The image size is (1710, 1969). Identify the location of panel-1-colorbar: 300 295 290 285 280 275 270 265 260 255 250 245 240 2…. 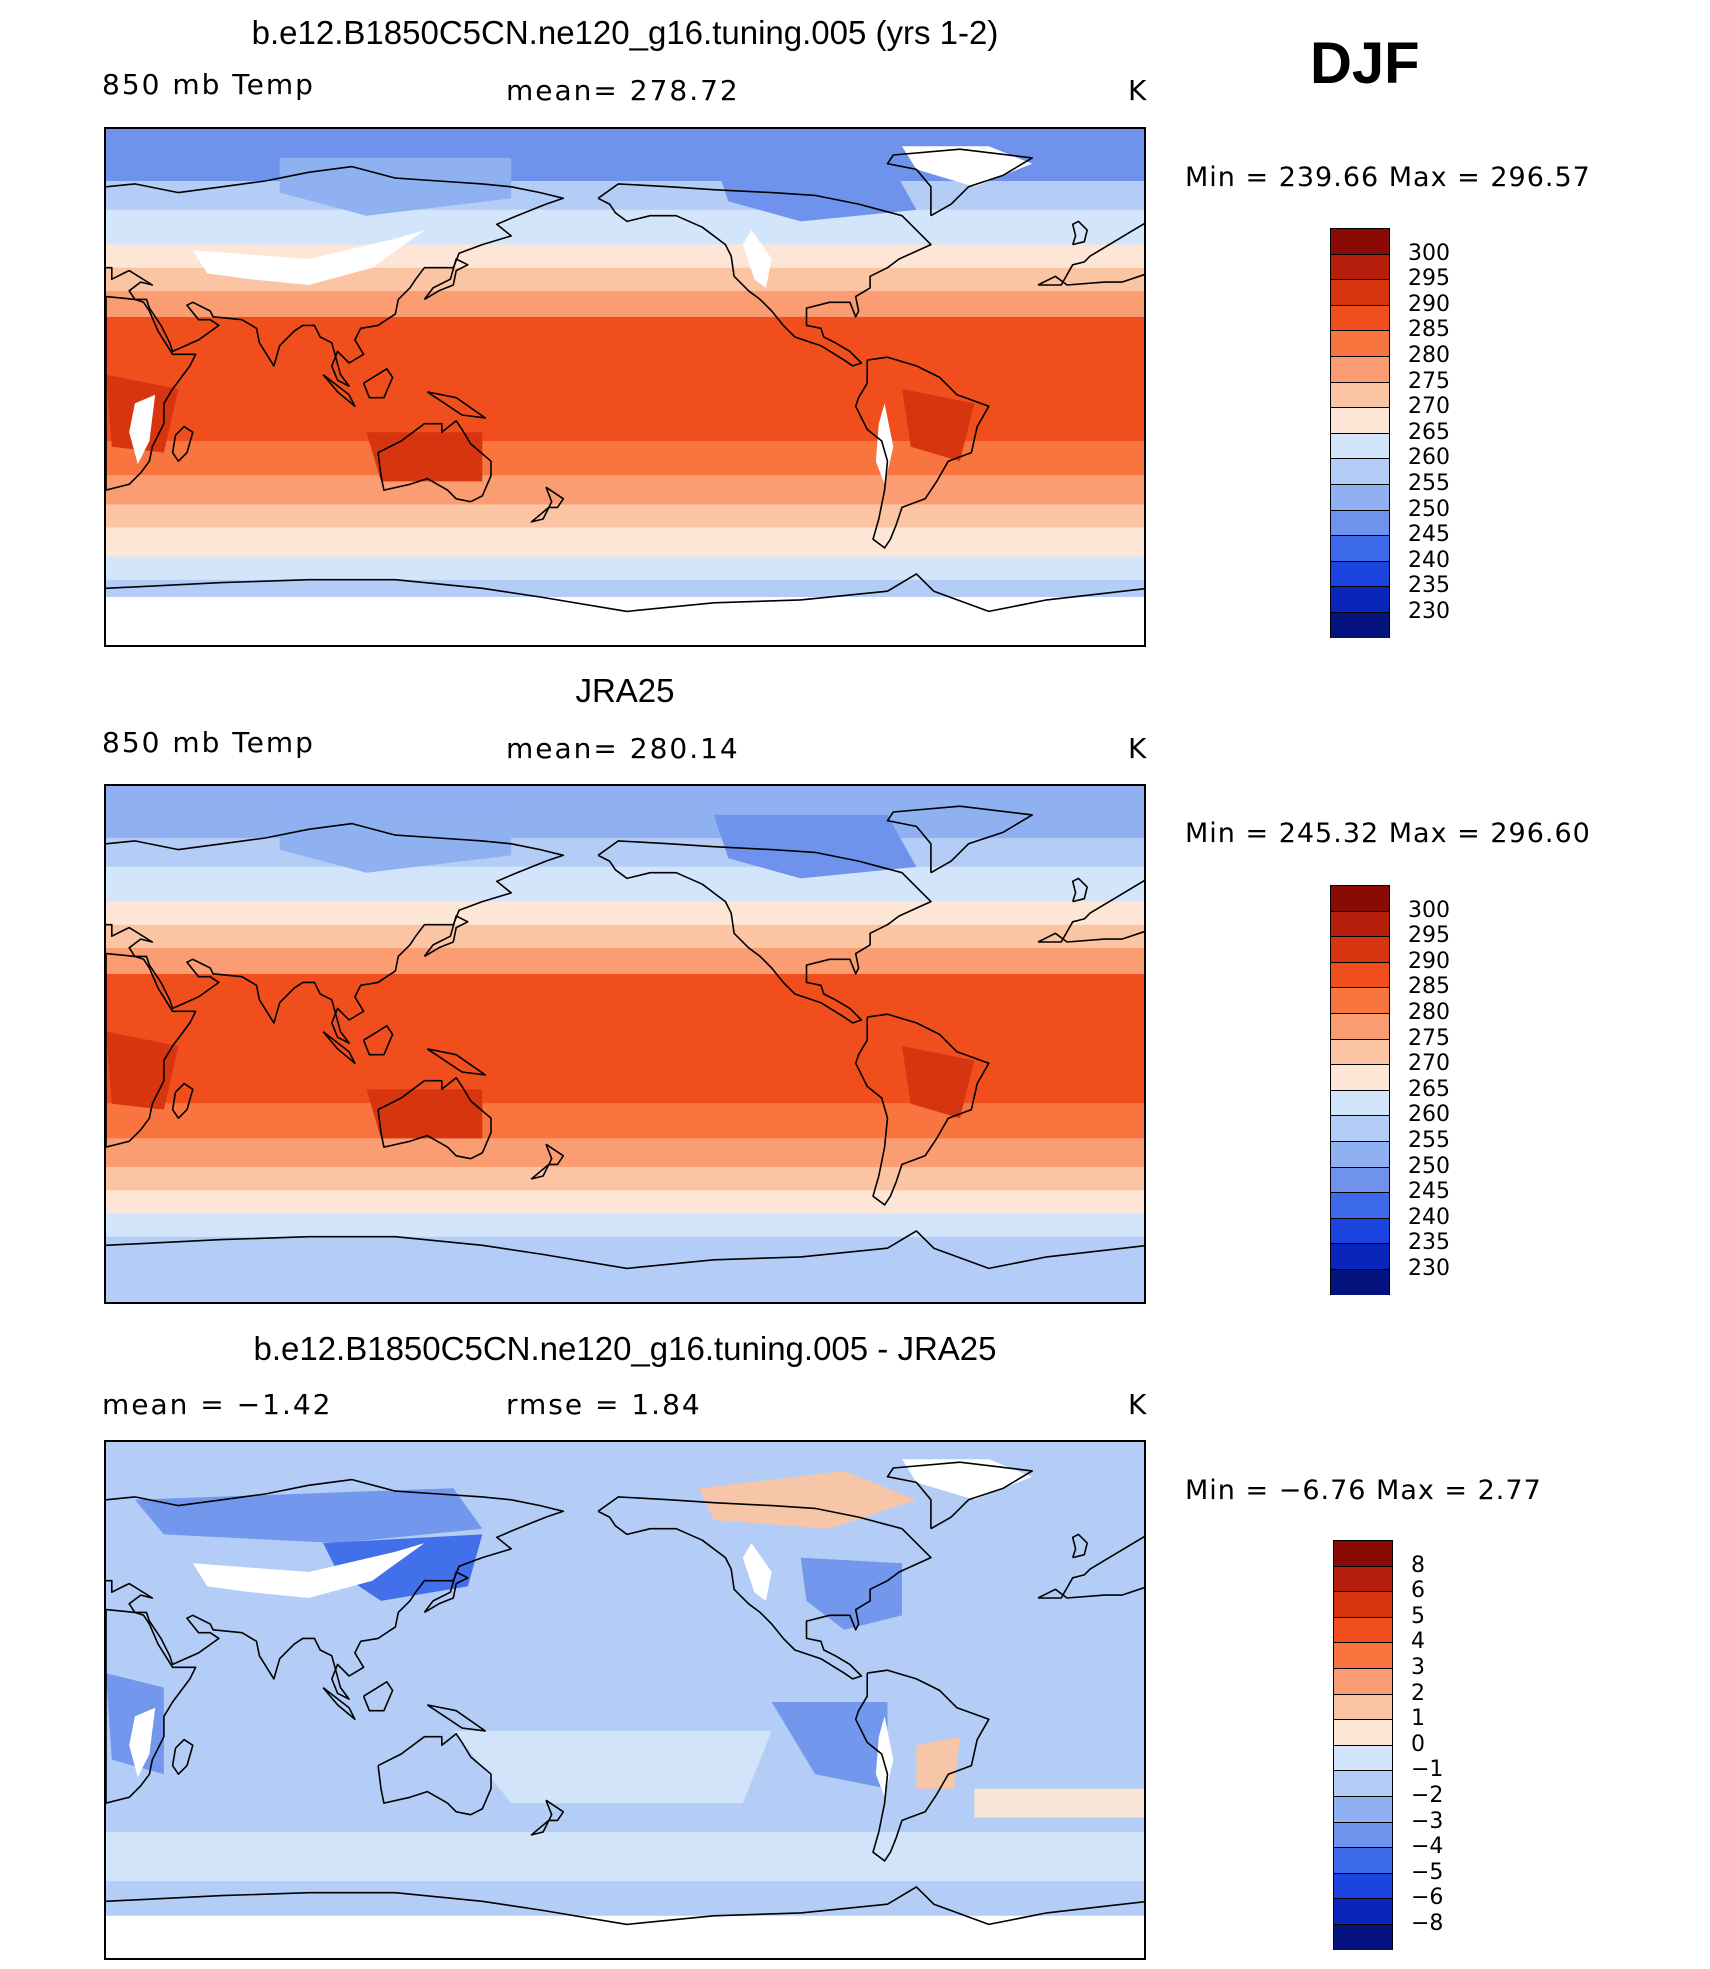
(1390, 433).